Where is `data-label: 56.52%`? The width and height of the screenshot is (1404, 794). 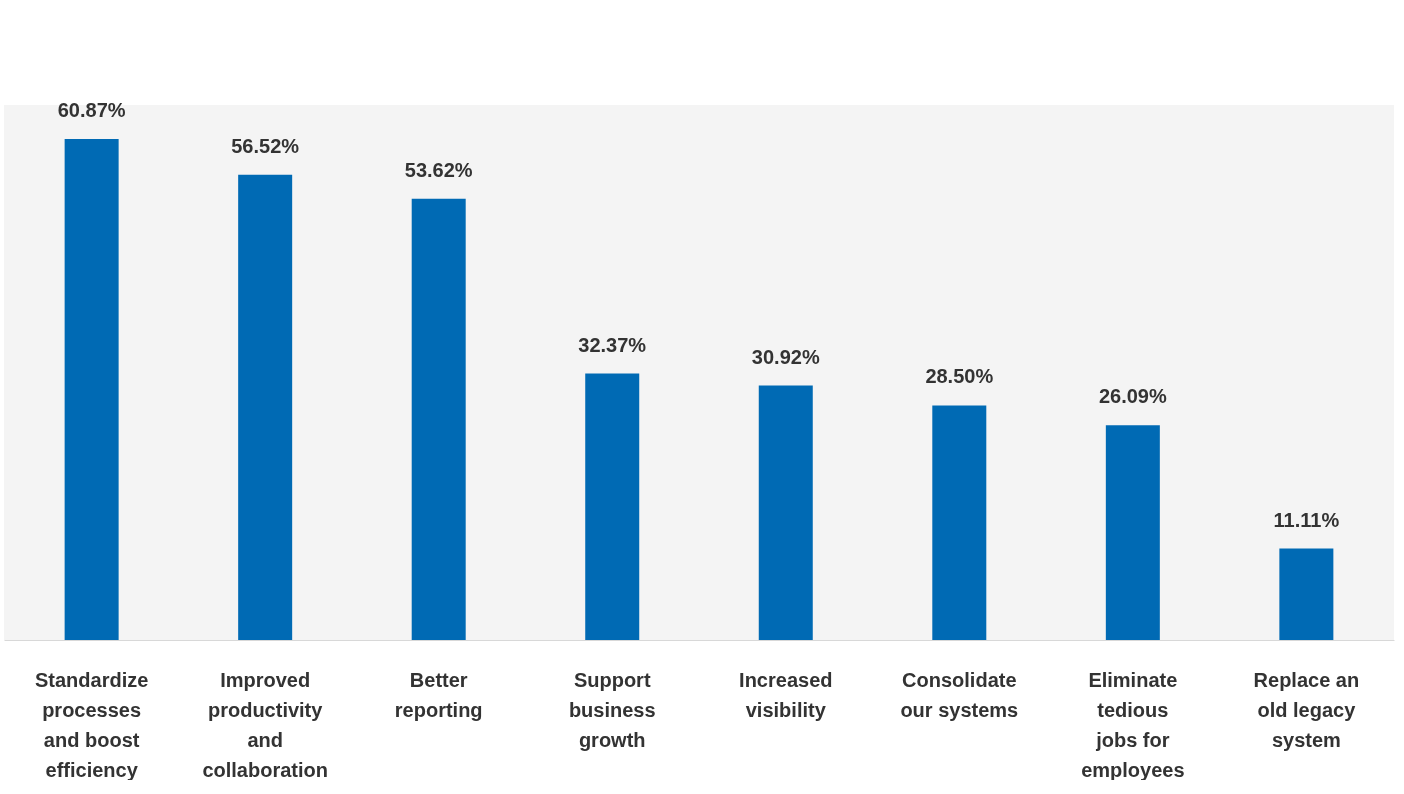 data-label: 56.52% is located at coordinates (265, 145).